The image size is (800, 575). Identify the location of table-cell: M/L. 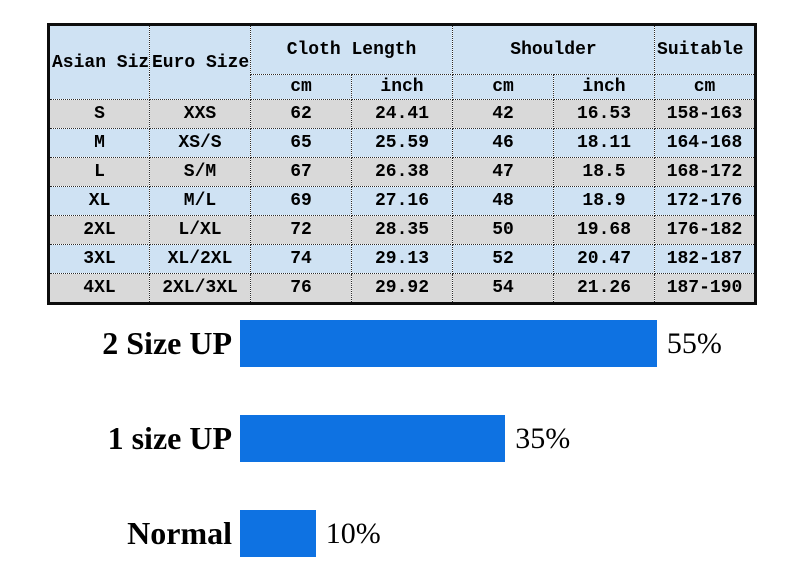
(200, 201).